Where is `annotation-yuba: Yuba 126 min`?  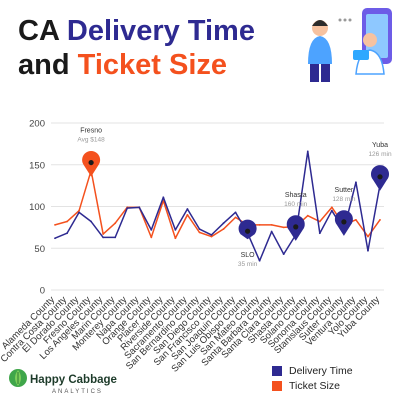 annotation-yuba: Yuba 126 min is located at coordinates (380, 166).